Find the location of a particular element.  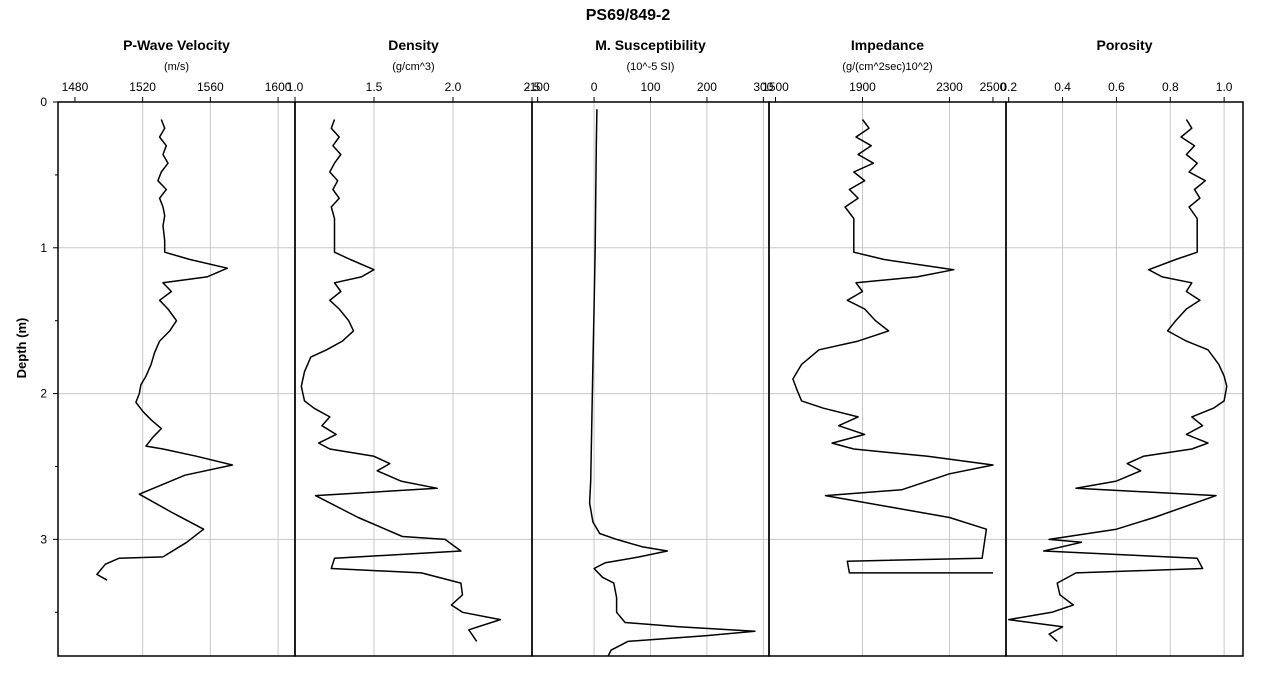

density-x-tick-label: 1.0 is located at coordinates (295, 87).